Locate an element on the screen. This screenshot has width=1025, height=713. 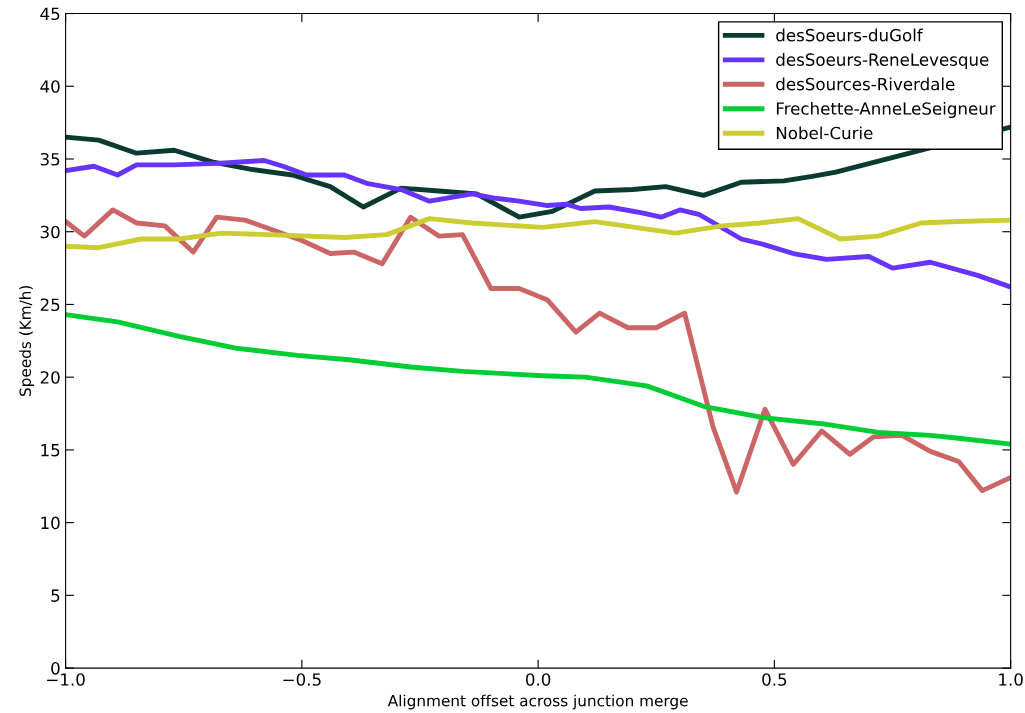
x-axis-title: Alignment offset across junction merge is located at coordinates (537, 702).